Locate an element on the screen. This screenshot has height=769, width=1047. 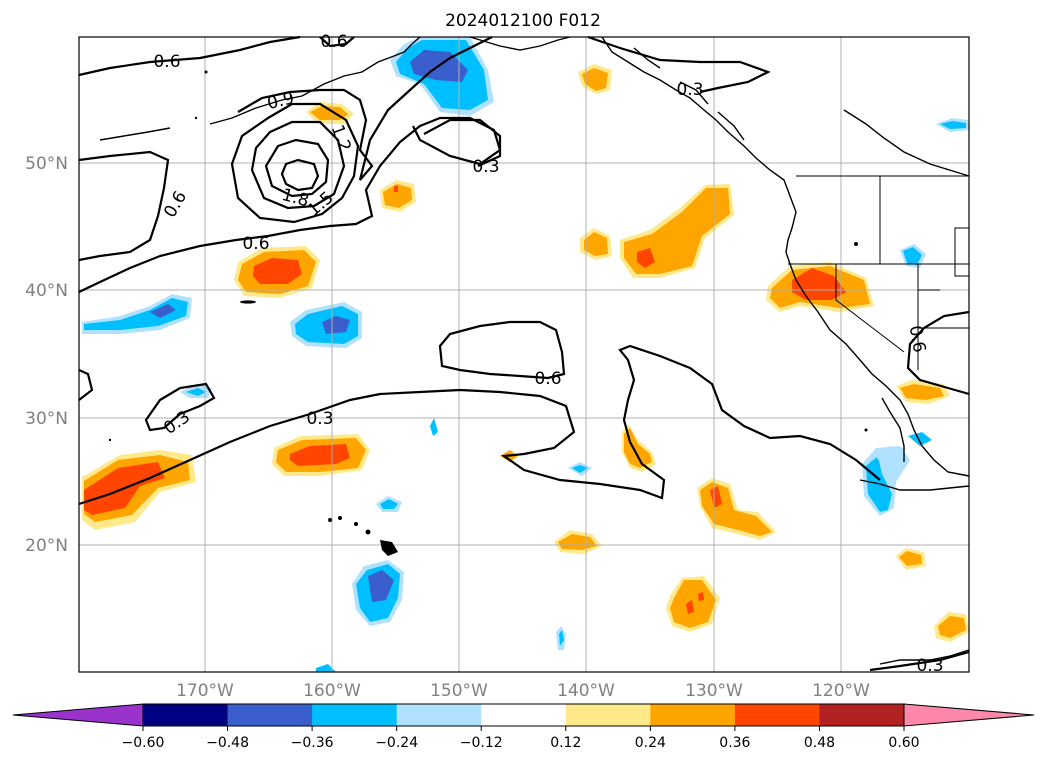
colorbar-tick-label: 0.12 is located at coordinates (565, 743).